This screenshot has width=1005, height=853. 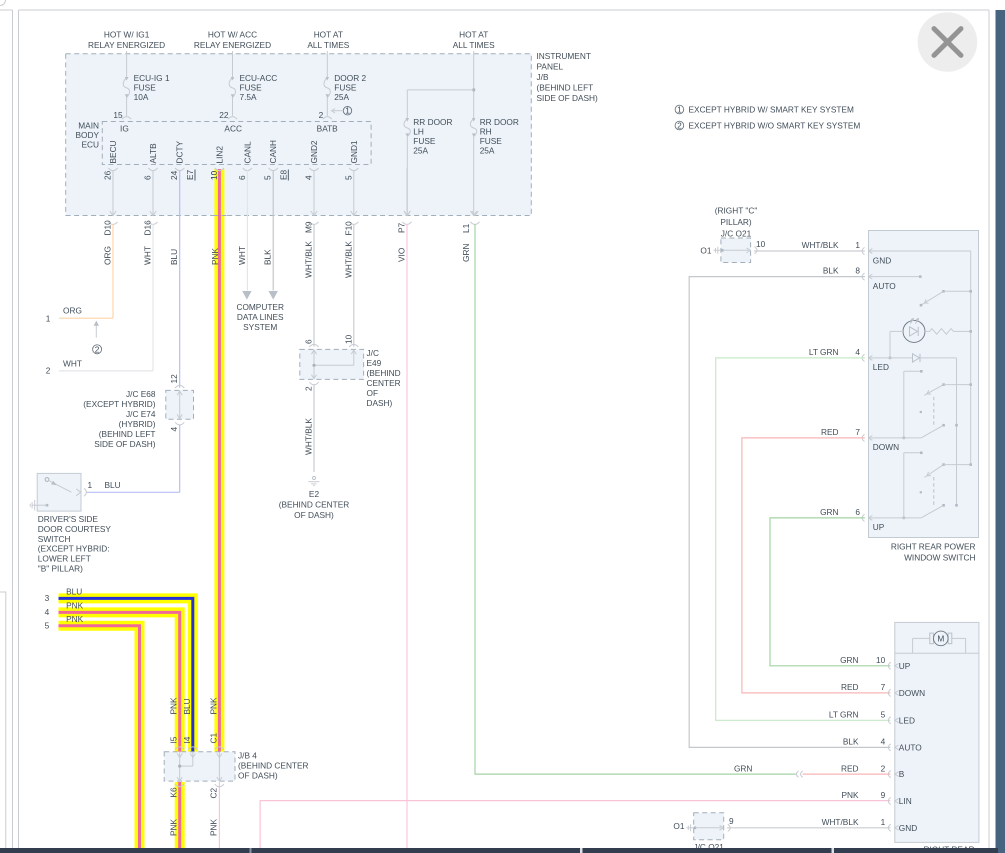 I want to click on svg-text: INSTRUMENT, so click(x=564, y=56).